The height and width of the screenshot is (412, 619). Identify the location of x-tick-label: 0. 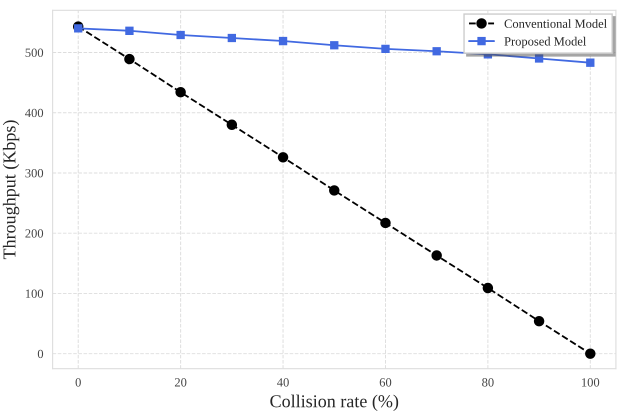
(78, 382).